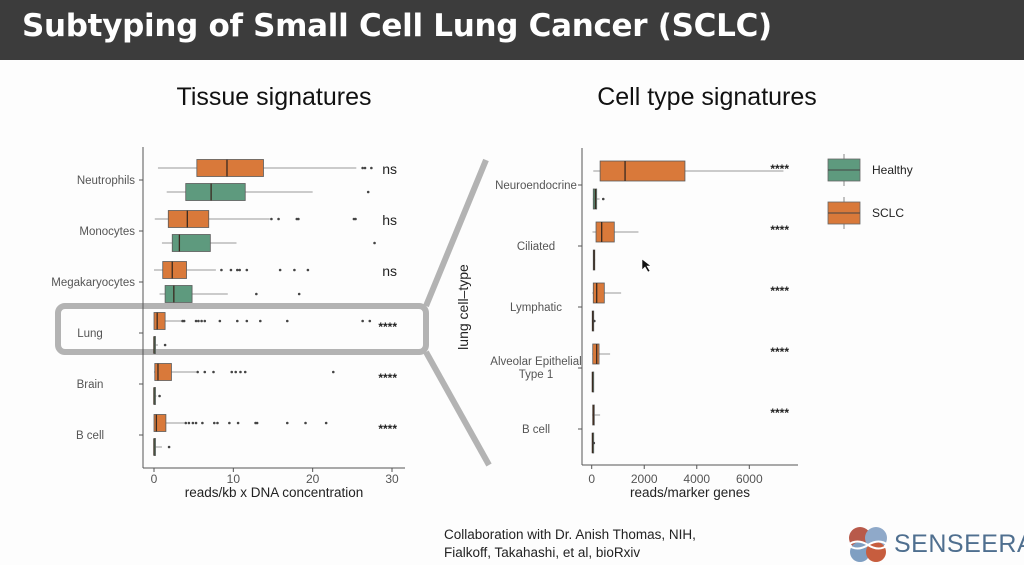 This screenshot has width=1024, height=565. I want to click on category-label: Megakaryocytes, so click(93, 283).